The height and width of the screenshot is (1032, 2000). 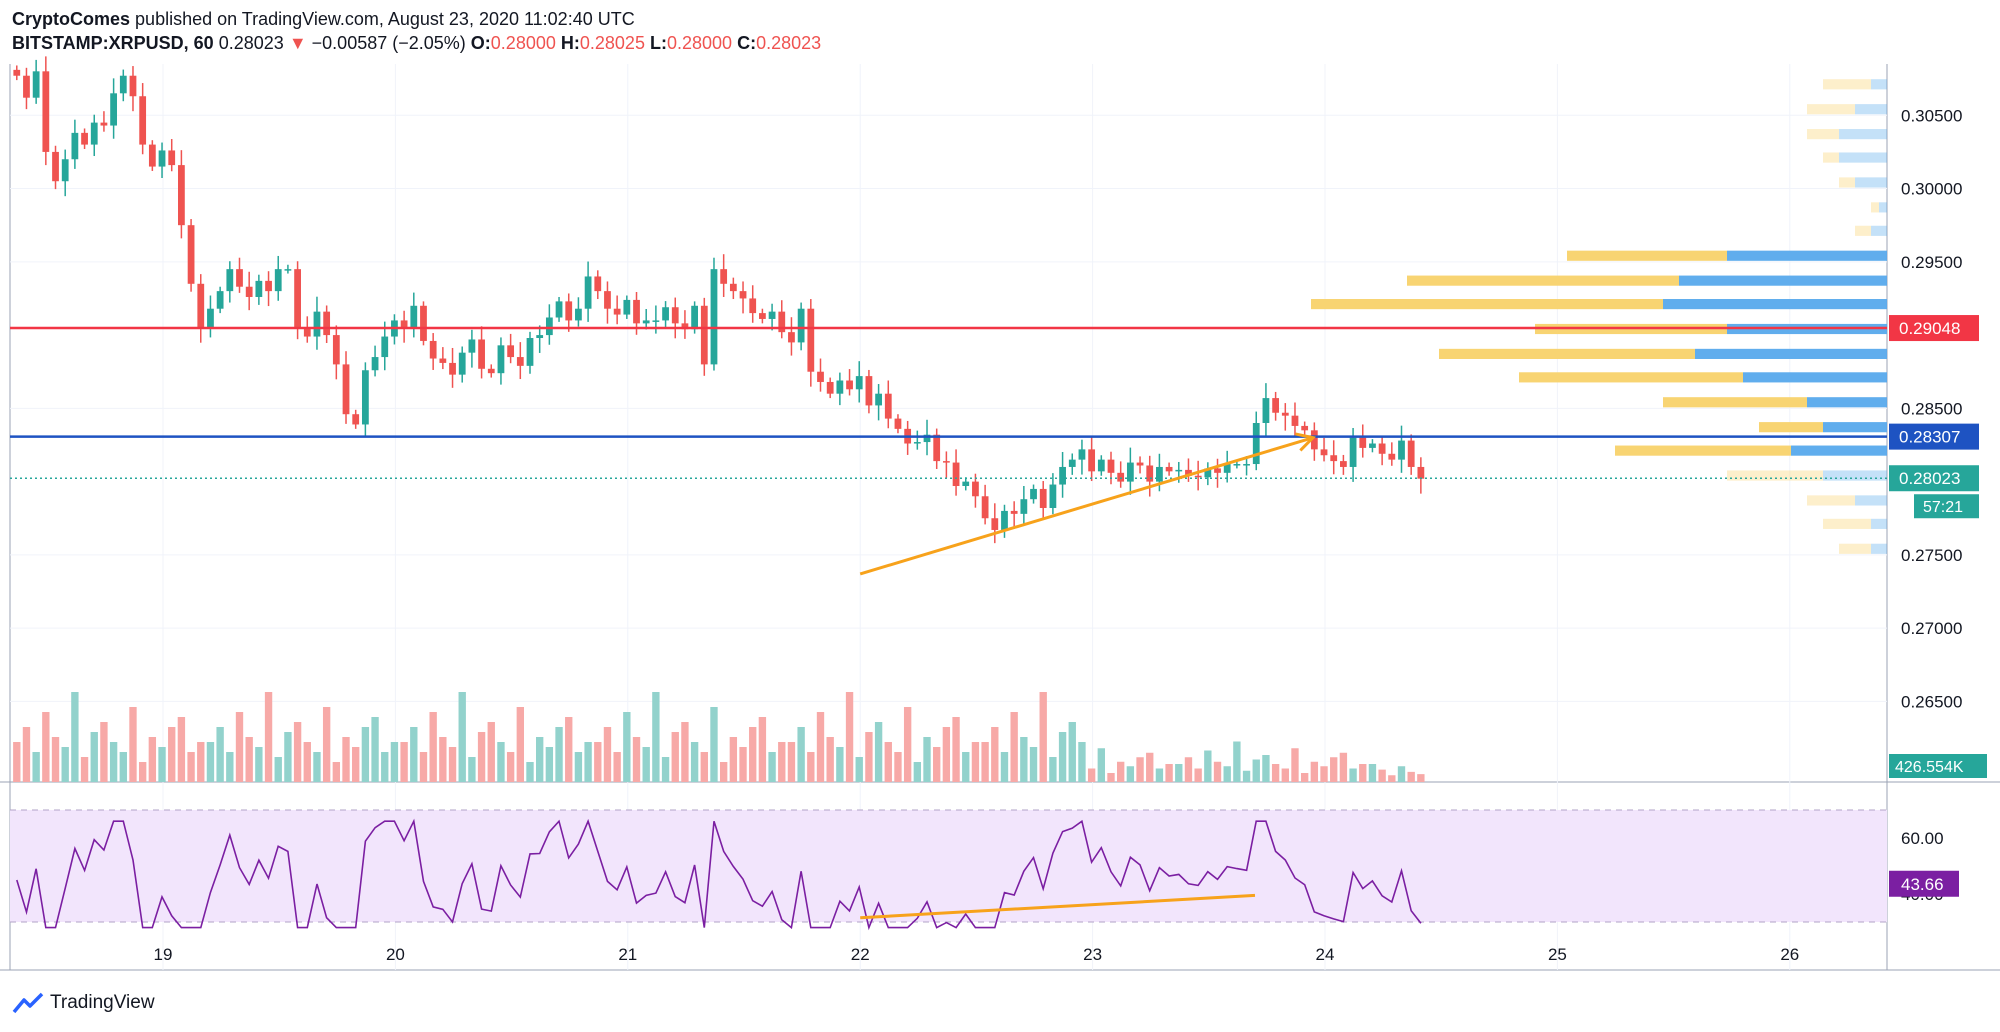 I want to click on support-badge-bg, so click(x=1934, y=436).